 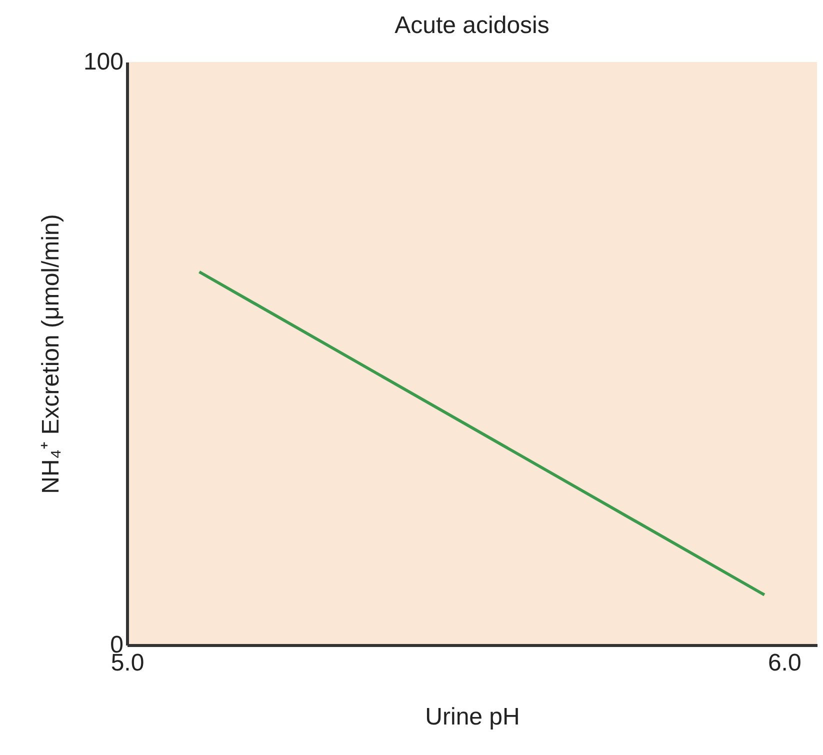 What do you see at coordinates (785, 663) in the screenshot?
I see `x-tick-label: 6.0` at bounding box center [785, 663].